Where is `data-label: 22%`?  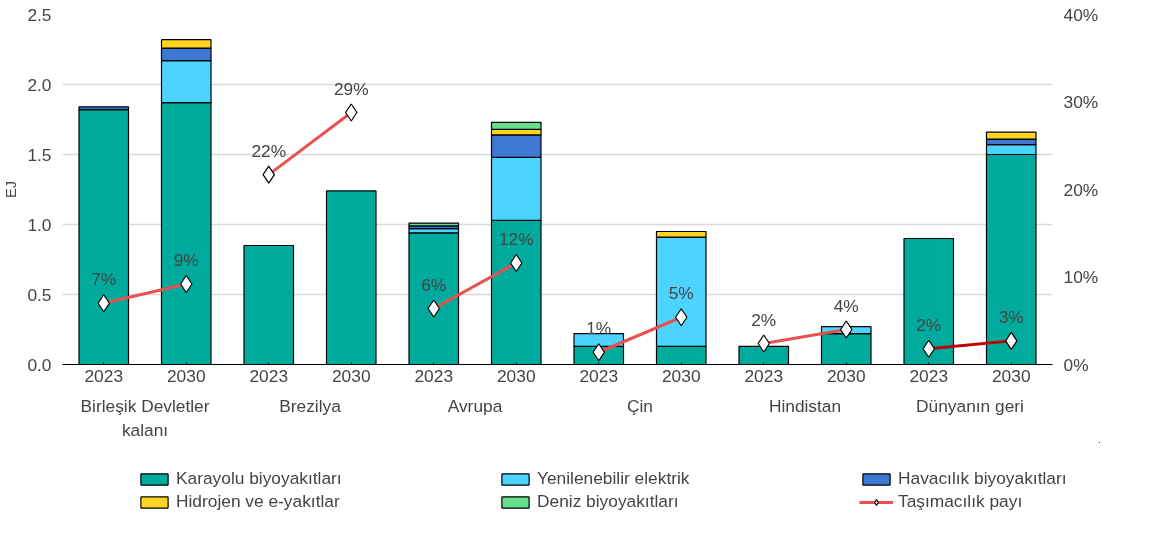
data-label: 22% is located at coordinates (269, 150).